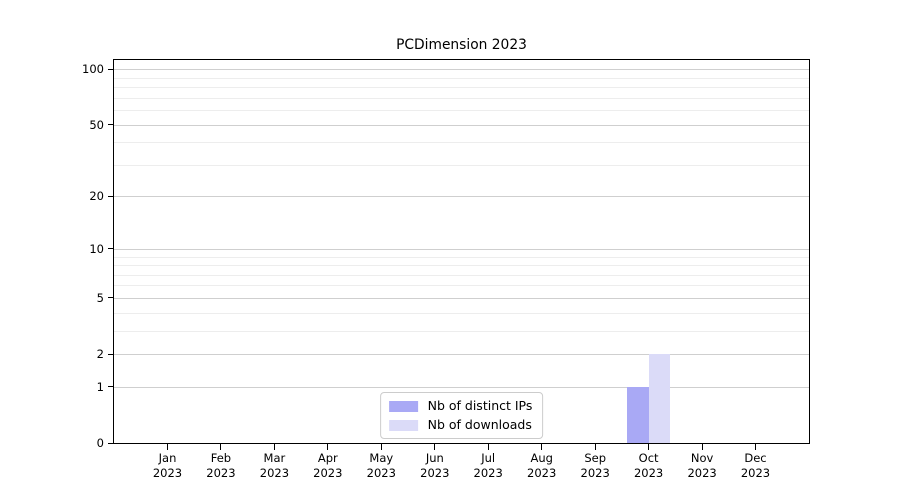  I want to click on x-tick-mar-2023, so click(274, 447).